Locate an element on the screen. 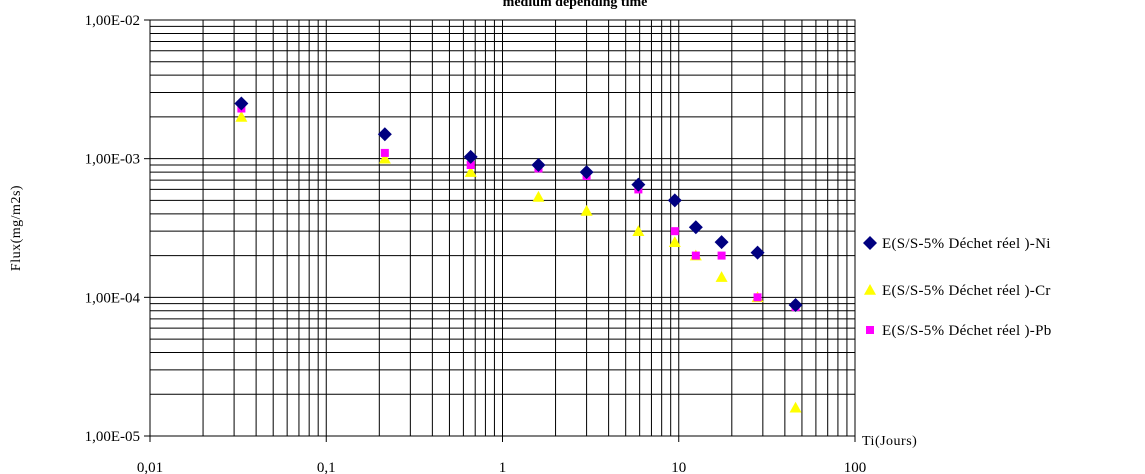  legend-entry-label: E(S/S-5% Déchet réel )-Ni is located at coordinates (966, 244).